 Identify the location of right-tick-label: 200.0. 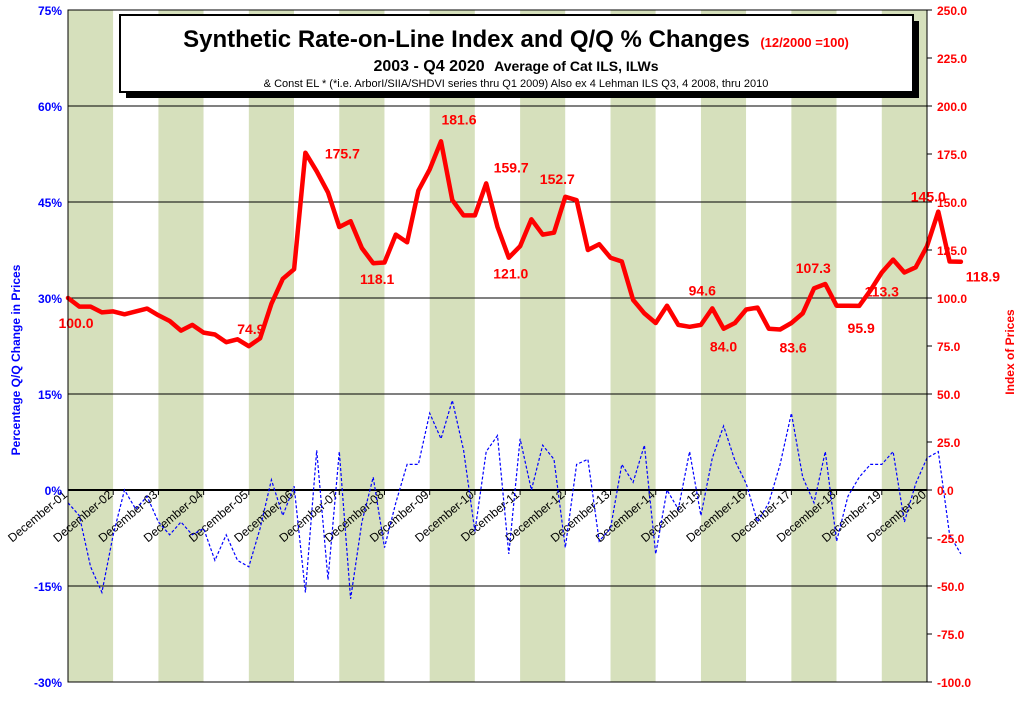
(952, 107).